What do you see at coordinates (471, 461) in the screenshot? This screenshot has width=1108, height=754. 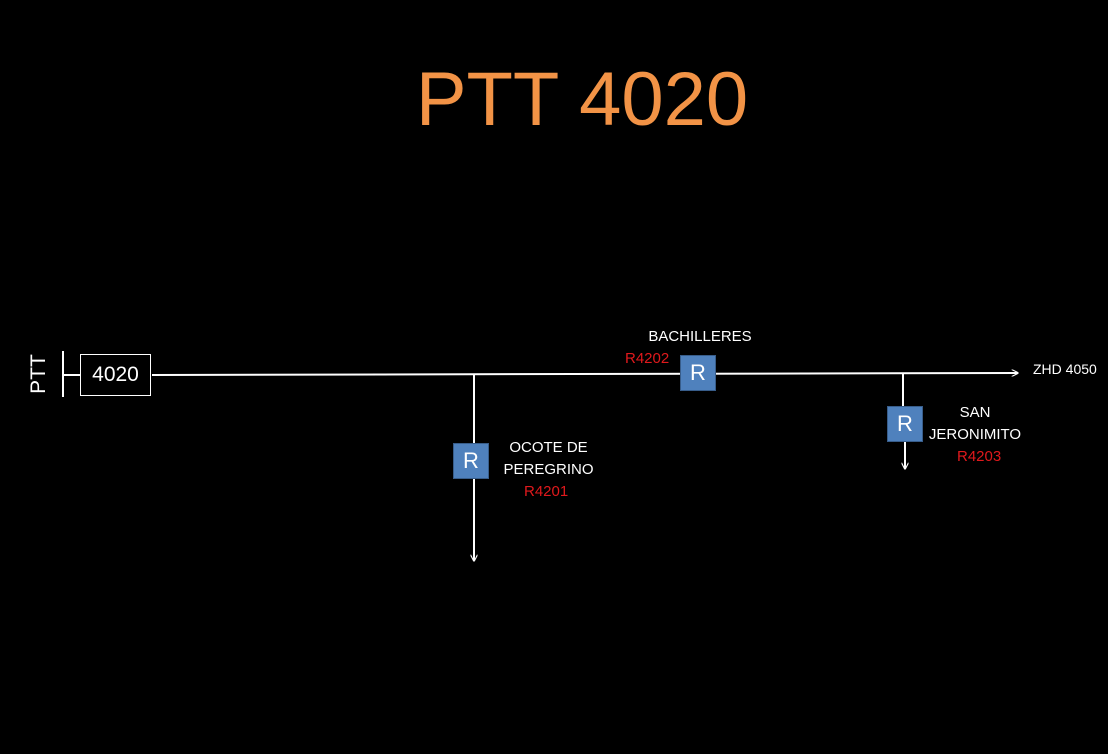 I see `recloser-r4201-icon: R` at bounding box center [471, 461].